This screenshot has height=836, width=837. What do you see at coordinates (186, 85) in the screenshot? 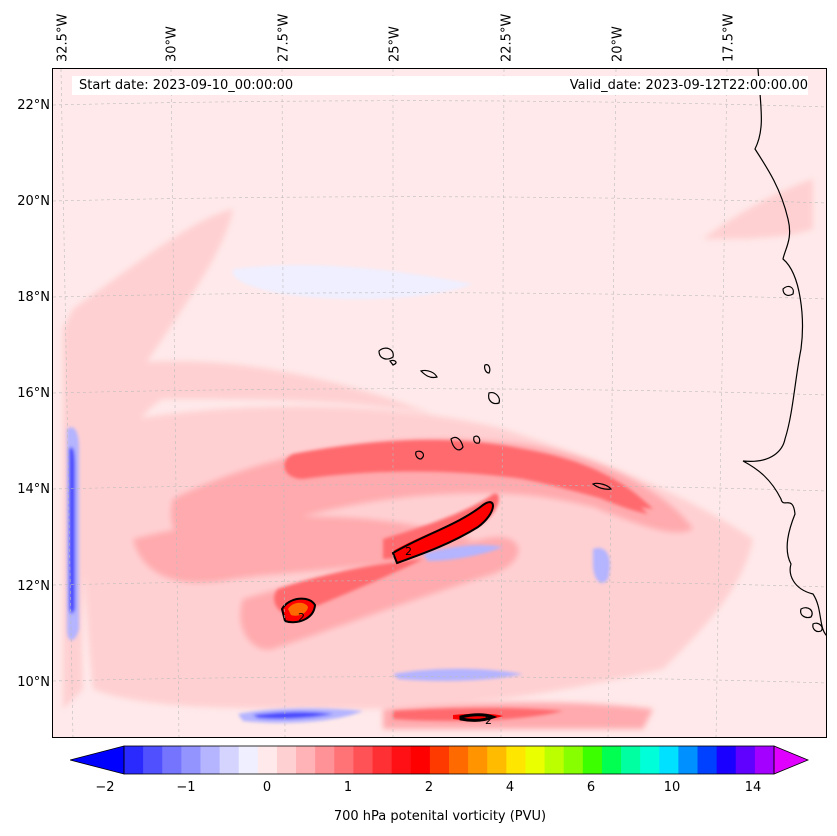
I see `start-date-label: Start date: 2023-09-10_00:00:00` at bounding box center [186, 85].